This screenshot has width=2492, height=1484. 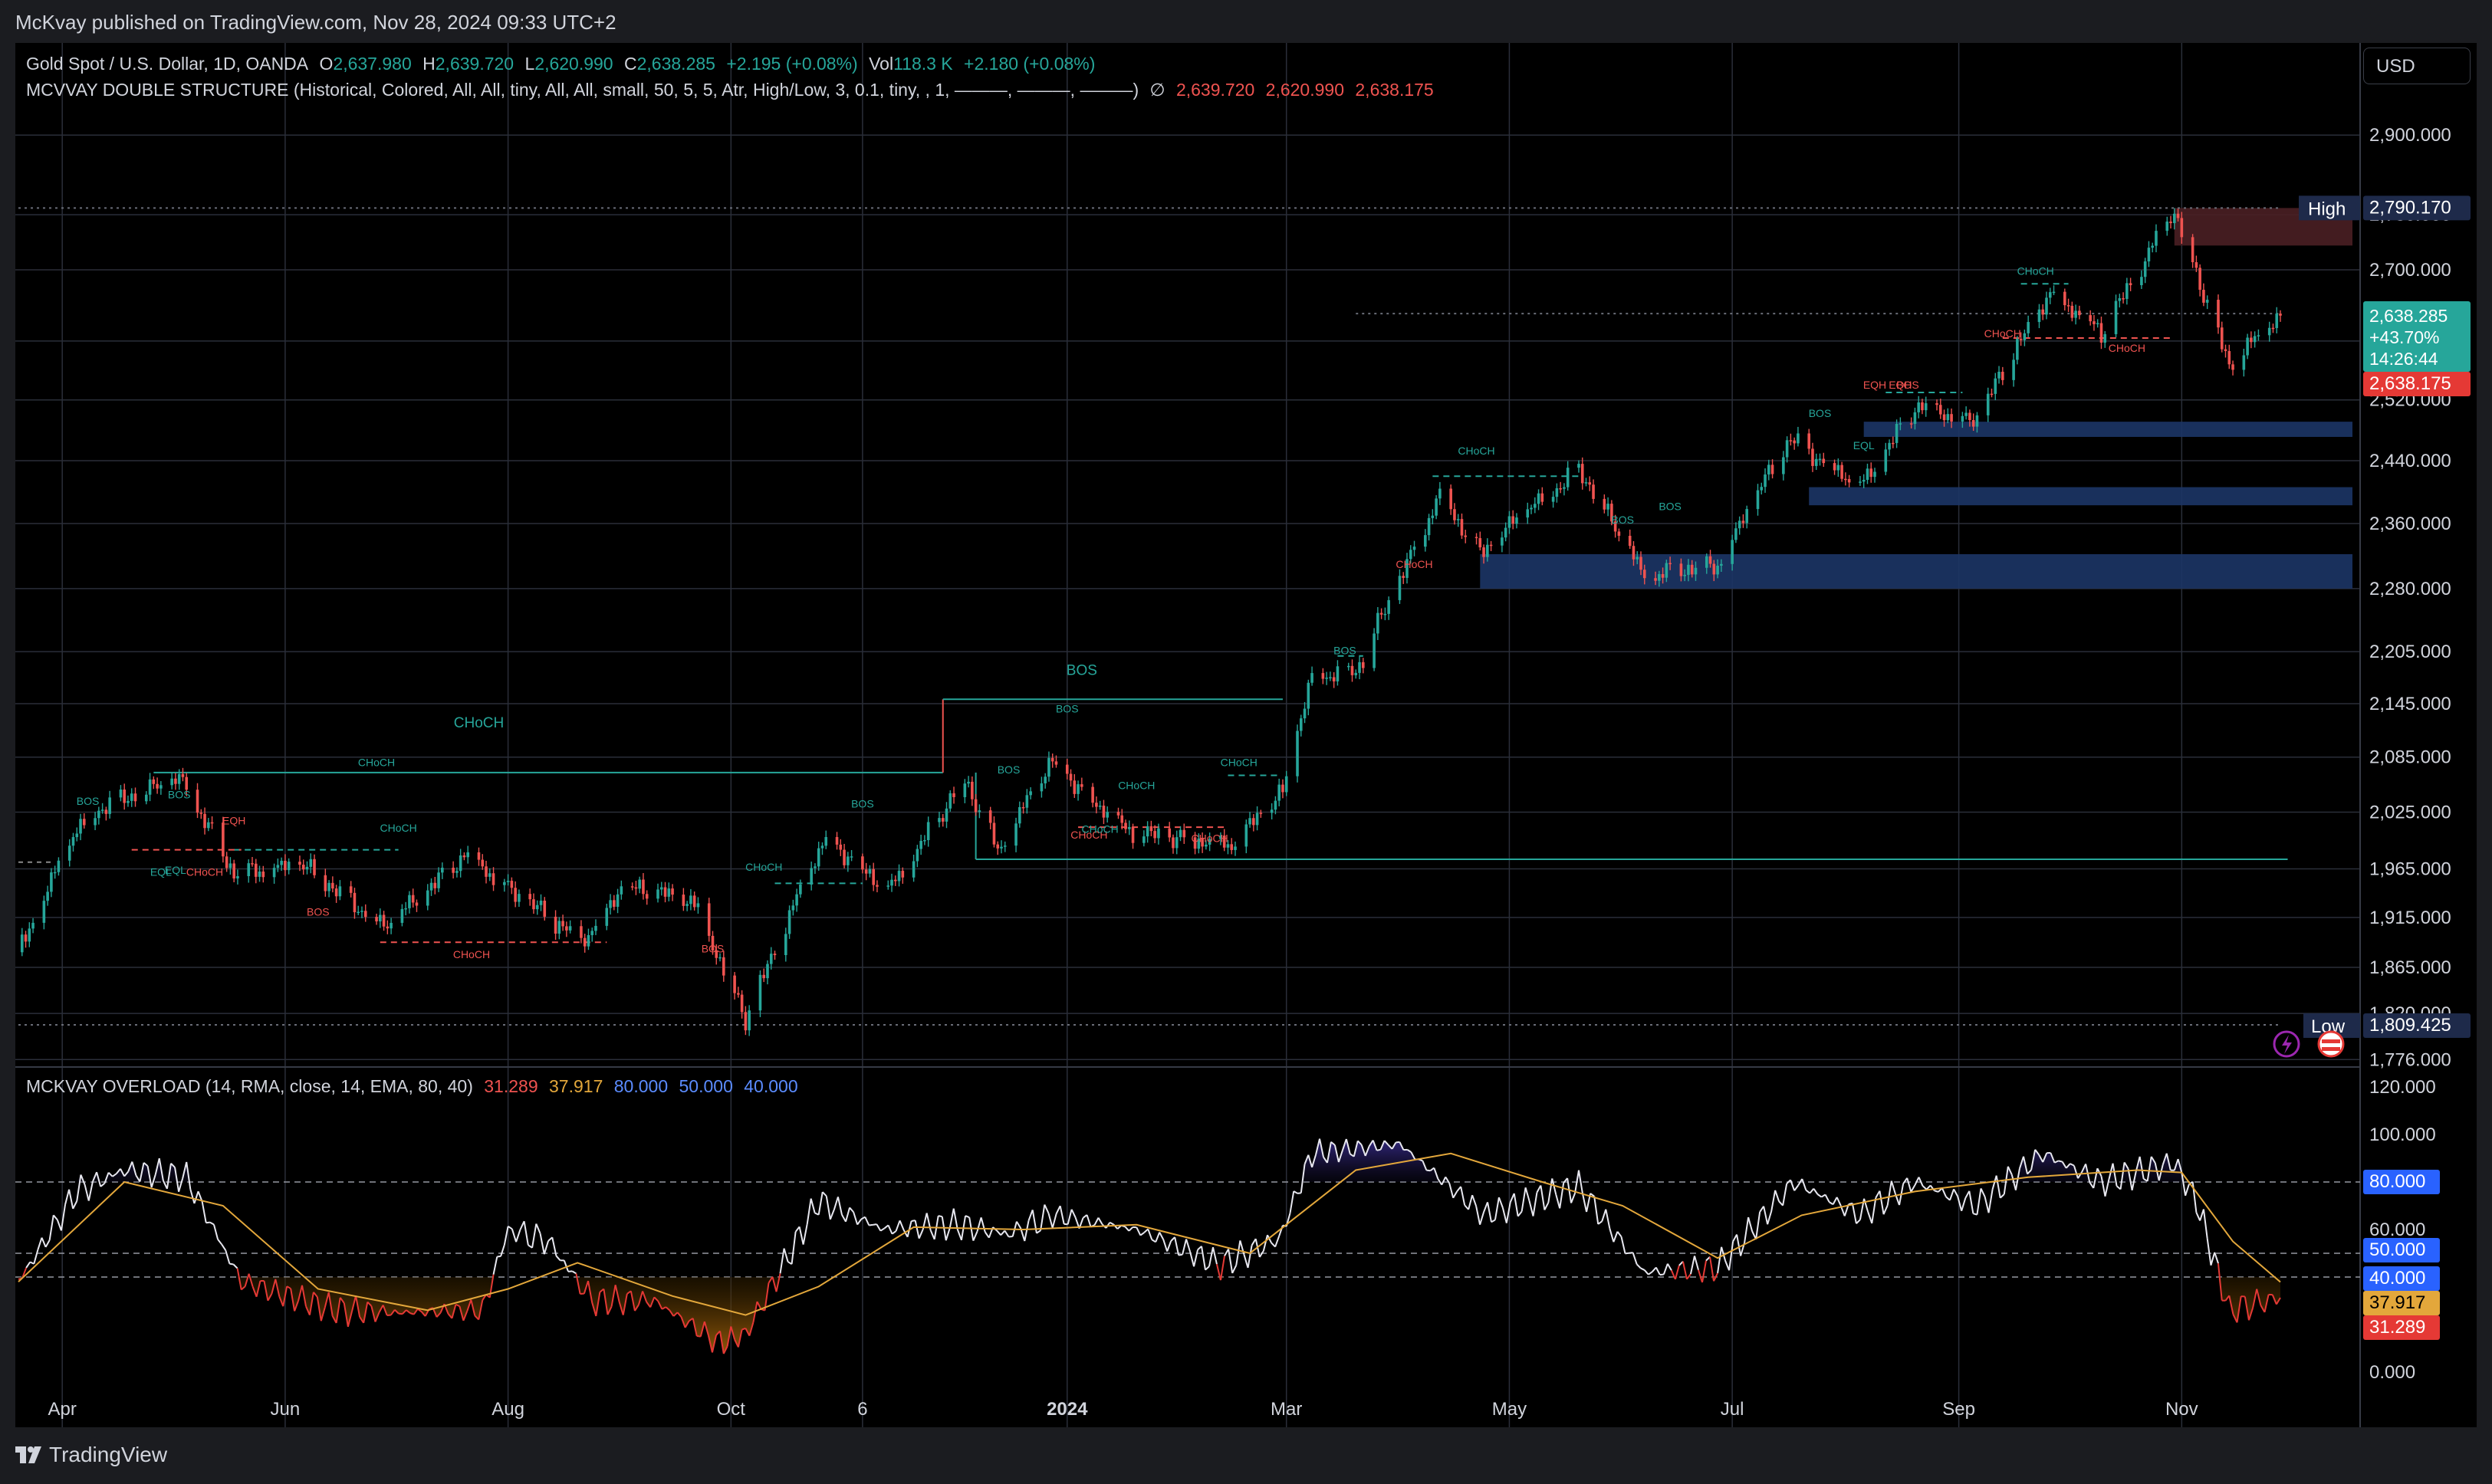 I want to click on indicator-value-3: 2,638.175, so click(x=1394, y=90).